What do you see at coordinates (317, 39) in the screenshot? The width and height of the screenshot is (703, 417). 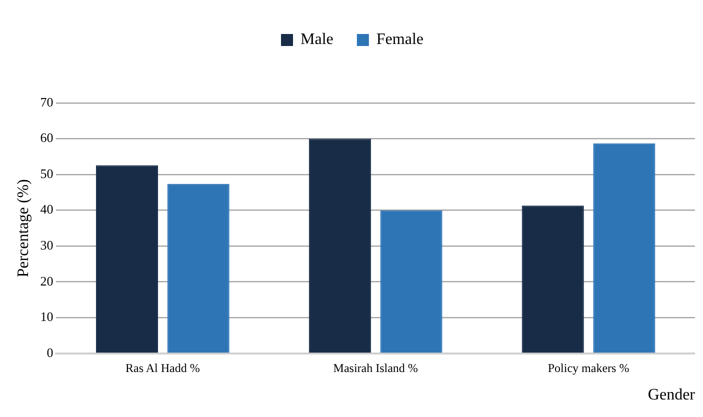 I see `legend-label: Male` at bounding box center [317, 39].